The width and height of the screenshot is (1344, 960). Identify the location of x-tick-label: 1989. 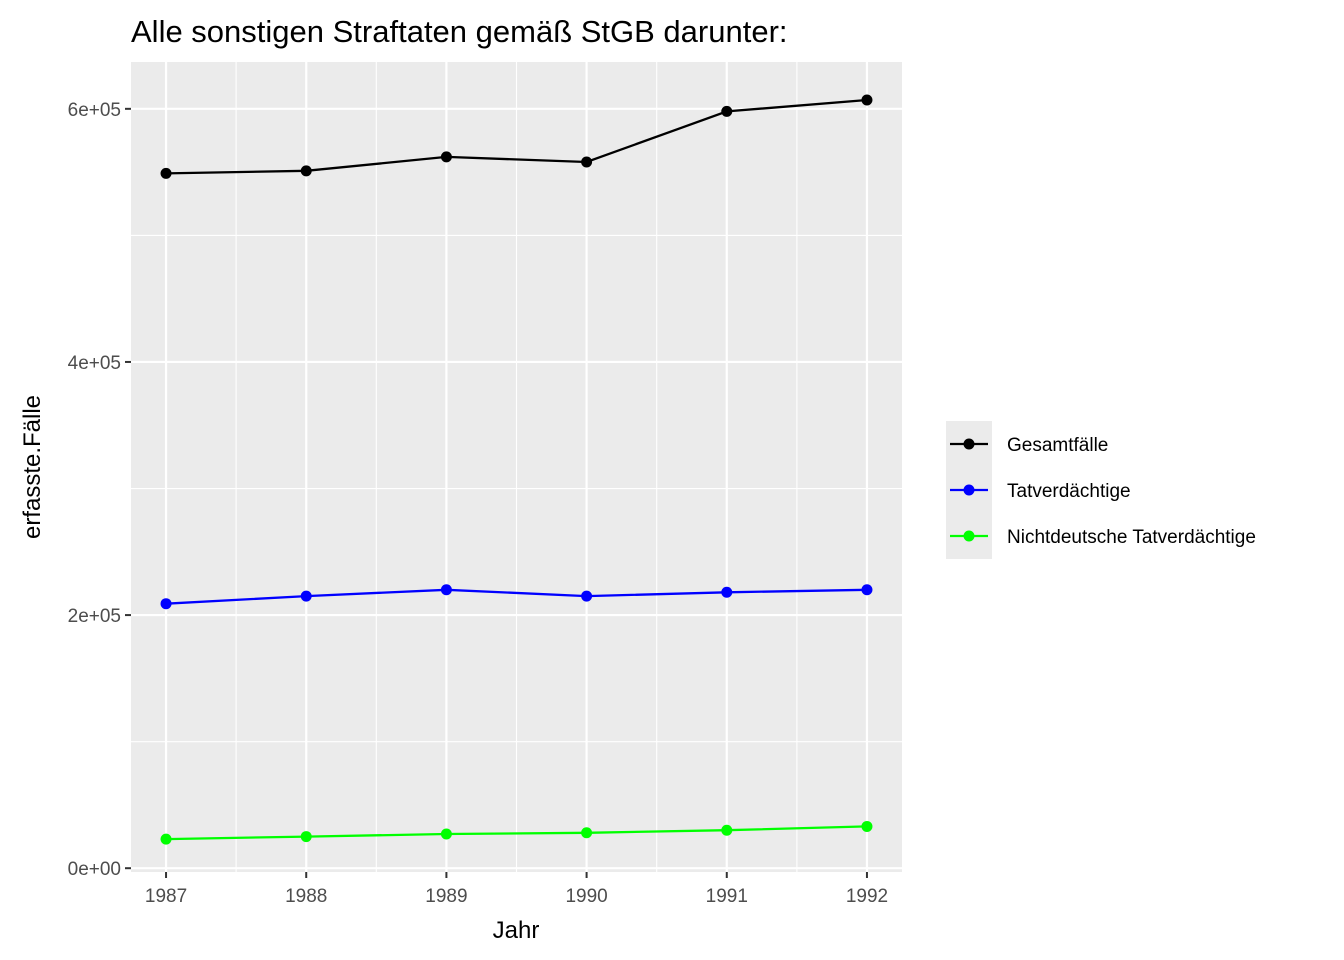
(446, 896).